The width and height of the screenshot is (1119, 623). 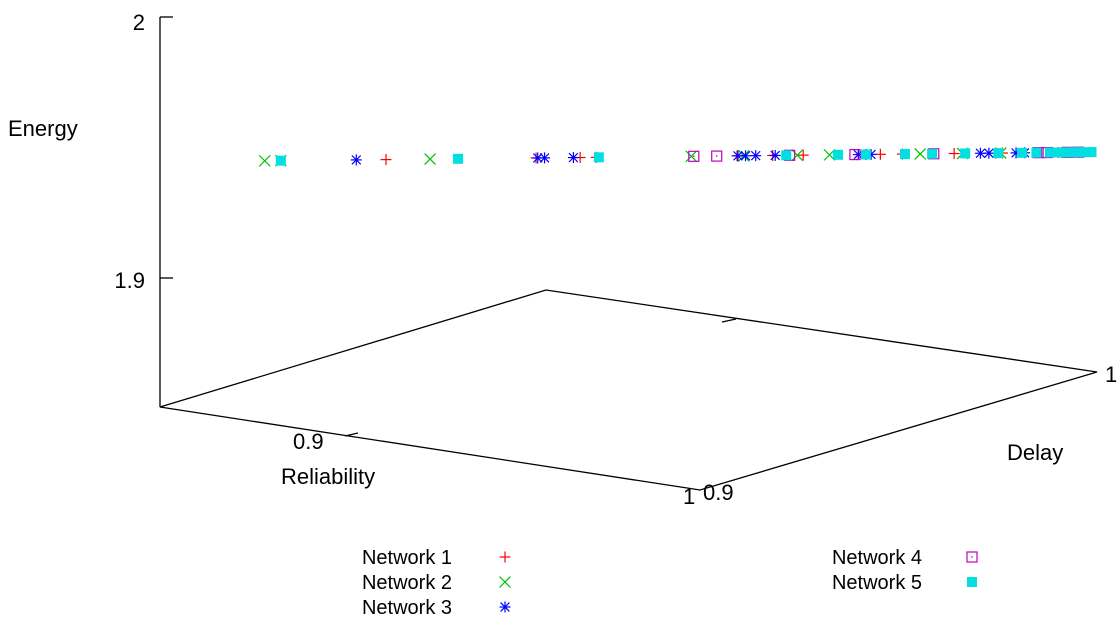 I want to click on y-tick-label-1: 1, so click(x=1111, y=374).